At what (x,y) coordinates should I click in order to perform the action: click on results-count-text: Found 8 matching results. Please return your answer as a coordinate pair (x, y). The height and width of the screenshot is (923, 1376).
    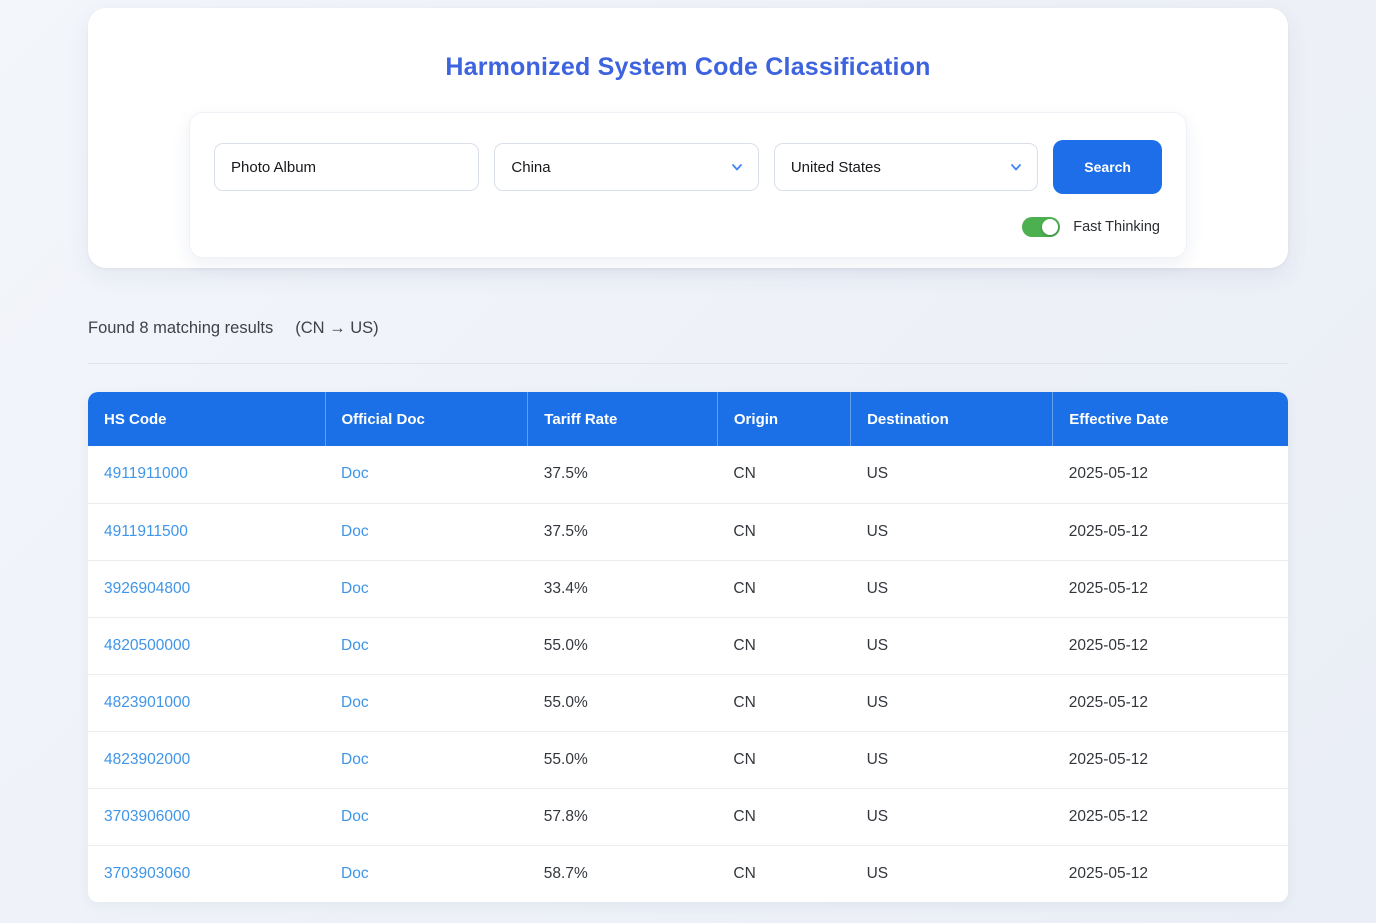
    Looking at the image, I should click on (181, 328).